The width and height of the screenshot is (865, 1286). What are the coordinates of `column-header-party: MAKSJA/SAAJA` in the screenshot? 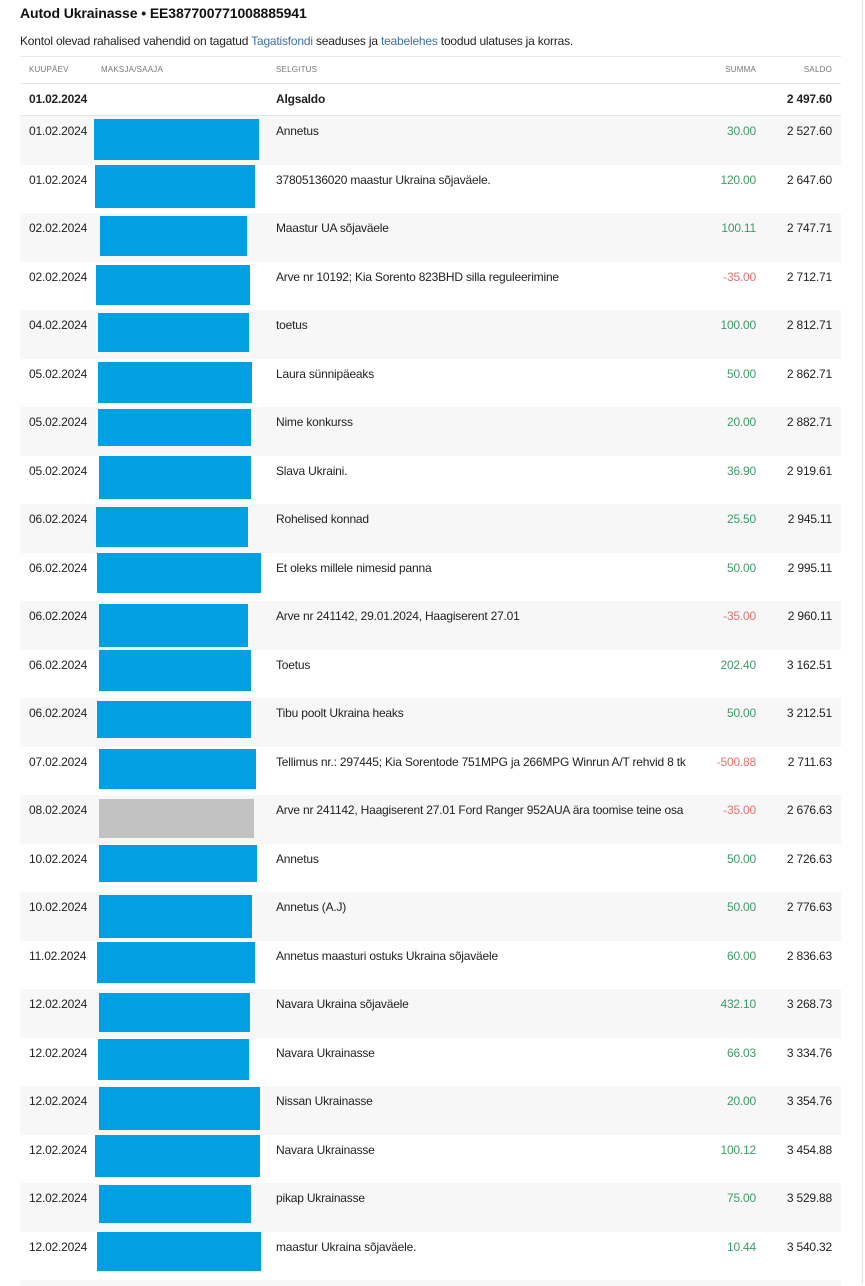 It's located at (132, 69).